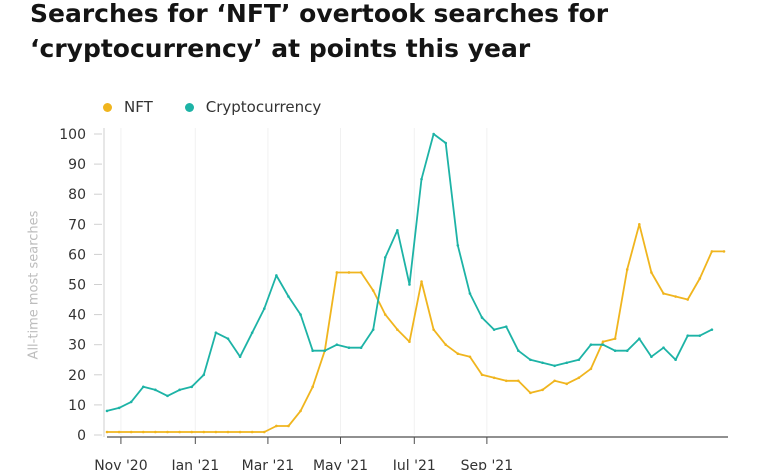 The image size is (780, 470). What do you see at coordinates (107, 107) in the screenshot?
I see `legend-swatch-nft` at bounding box center [107, 107].